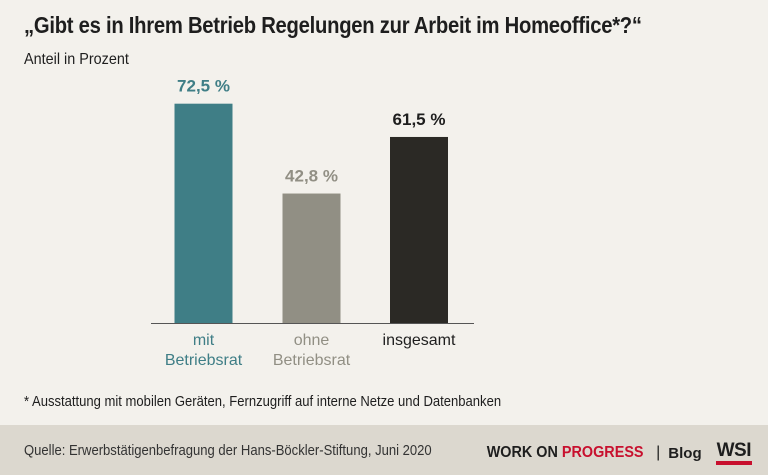 This screenshot has height=475, width=768. Describe the element at coordinates (733, 453) in the screenshot. I see `wsi-logo: WSI` at that location.